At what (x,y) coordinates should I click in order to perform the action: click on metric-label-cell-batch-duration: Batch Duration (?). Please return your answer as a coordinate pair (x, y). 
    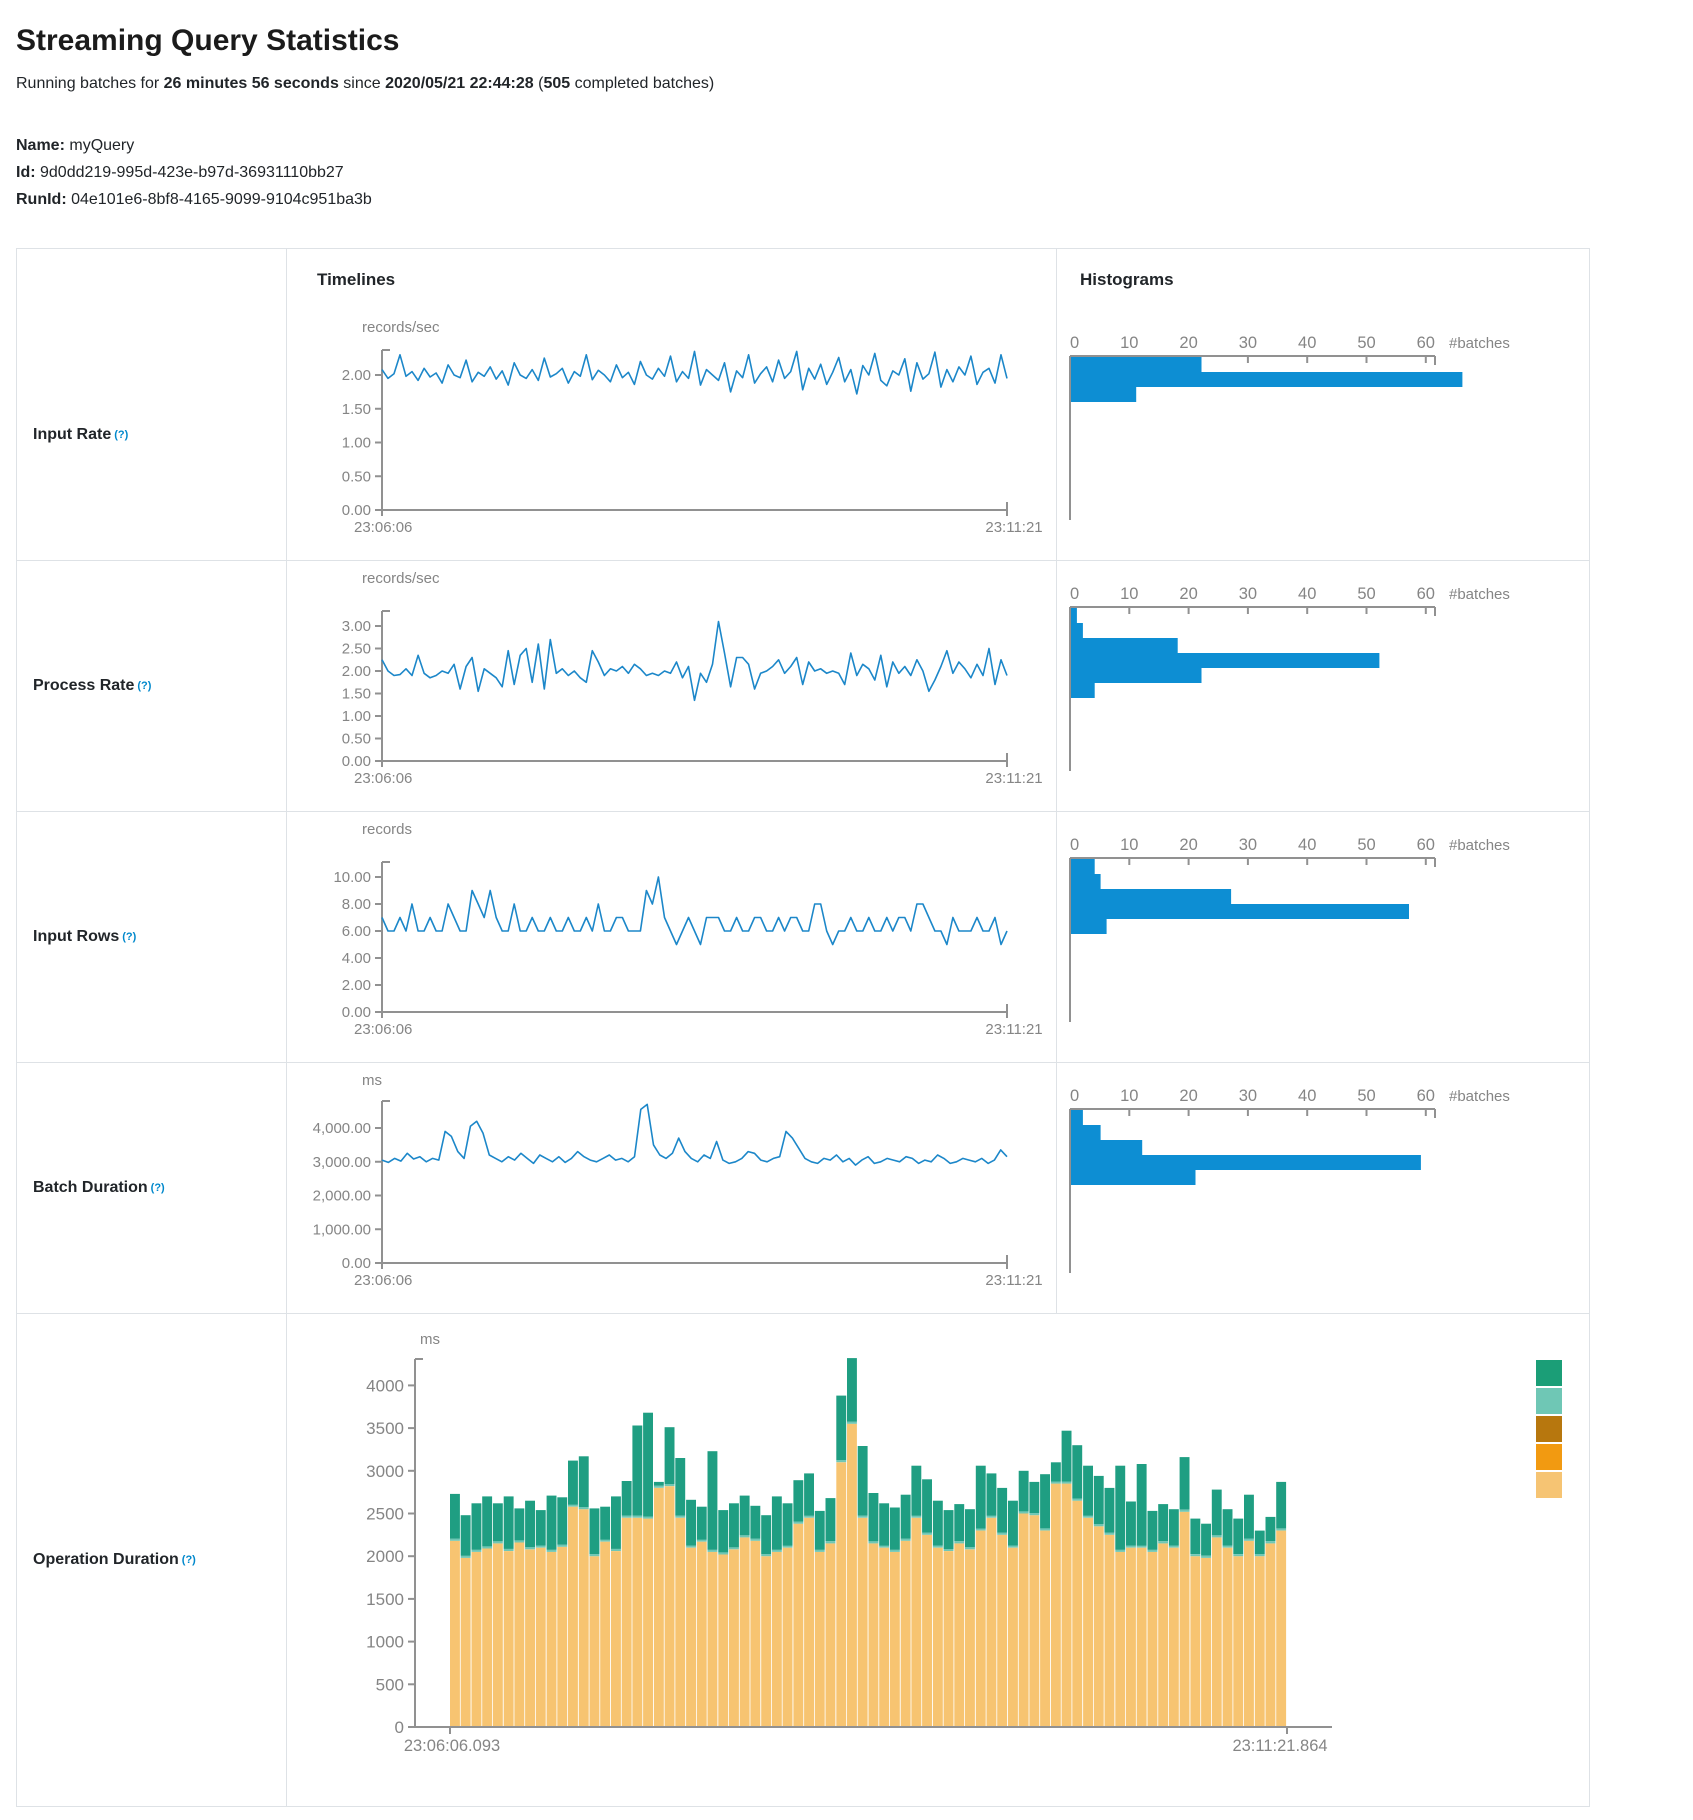
    Looking at the image, I should click on (151, 1188).